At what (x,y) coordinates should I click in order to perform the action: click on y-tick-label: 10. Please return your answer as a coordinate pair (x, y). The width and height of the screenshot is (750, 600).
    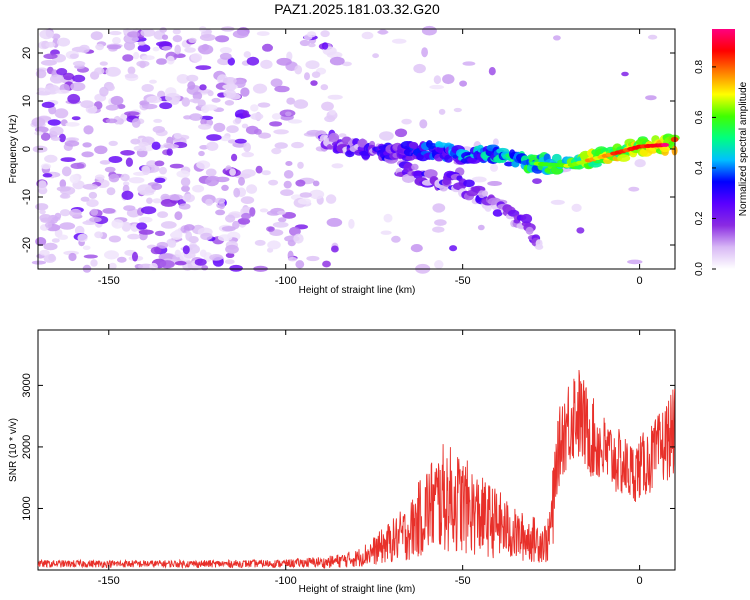
    Looking at the image, I should click on (27, 101).